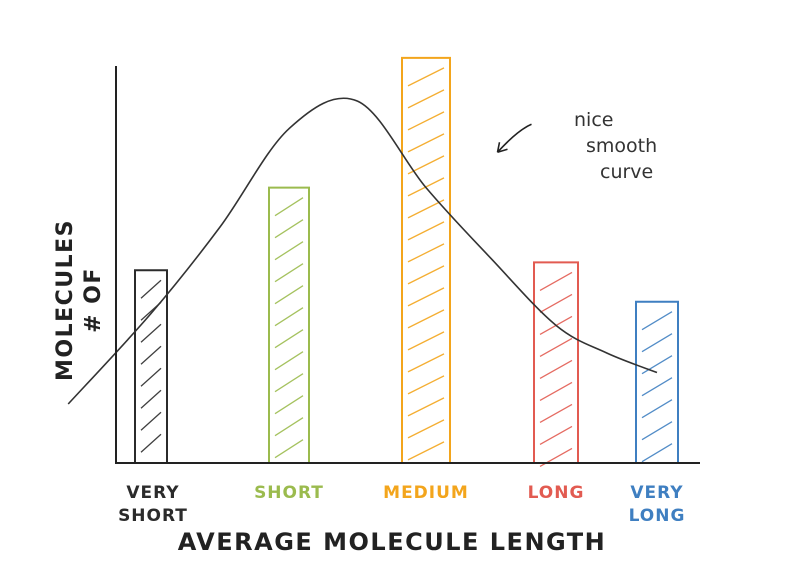  Describe the element at coordinates (402, 504) in the screenshot. I see `x-tick-labels: VERY SHORT SHORT MEDIUM LONG VERY LONG` at that location.